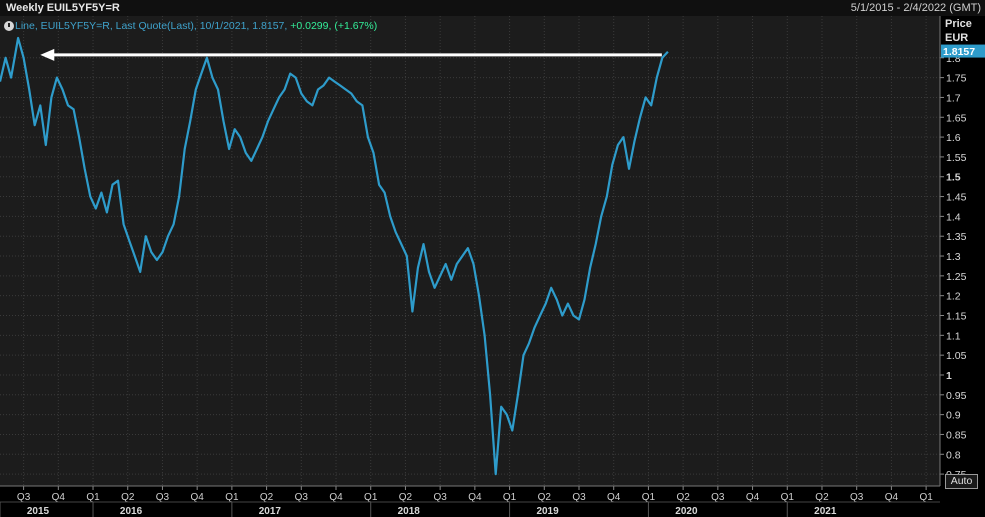 The height and width of the screenshot is (517, 985). Describe the element at coordinates (47, 54) in the screenshot. I see `annotation-arrow-head` at that location.